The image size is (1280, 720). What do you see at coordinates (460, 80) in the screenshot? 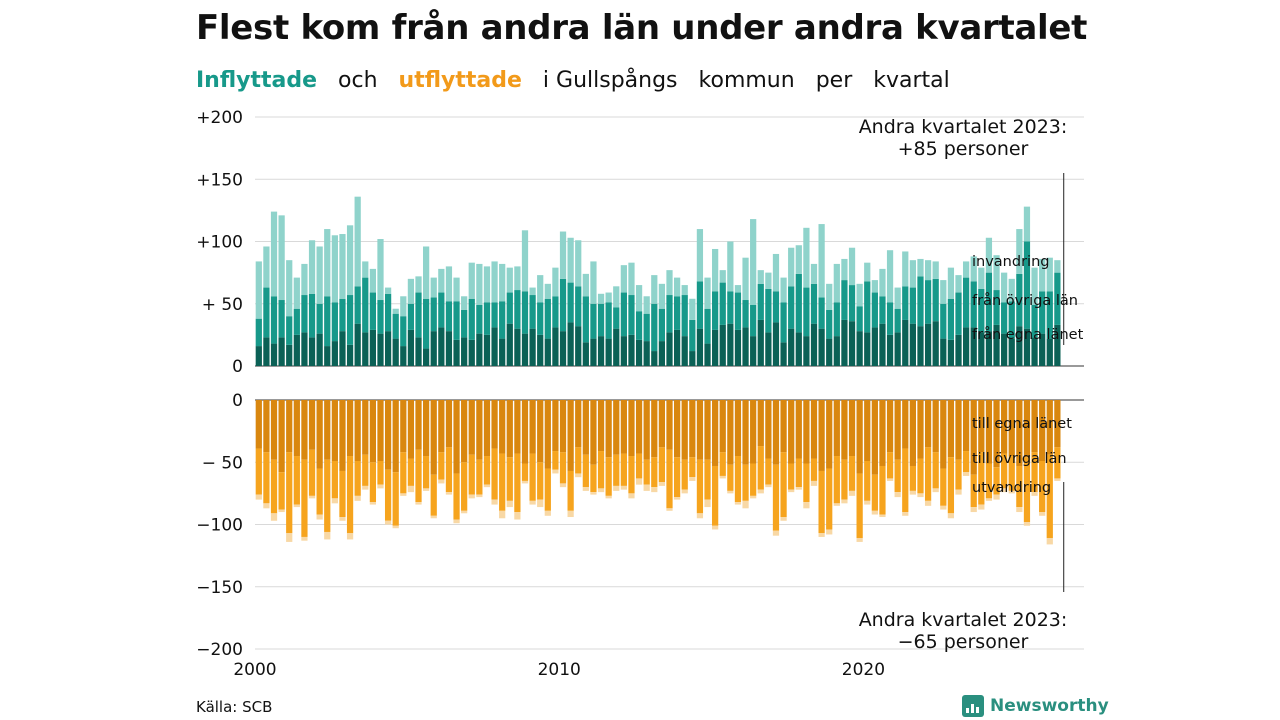
I see `subtitle-utflyttade: utflyttade` at bounding box center [460, 80].